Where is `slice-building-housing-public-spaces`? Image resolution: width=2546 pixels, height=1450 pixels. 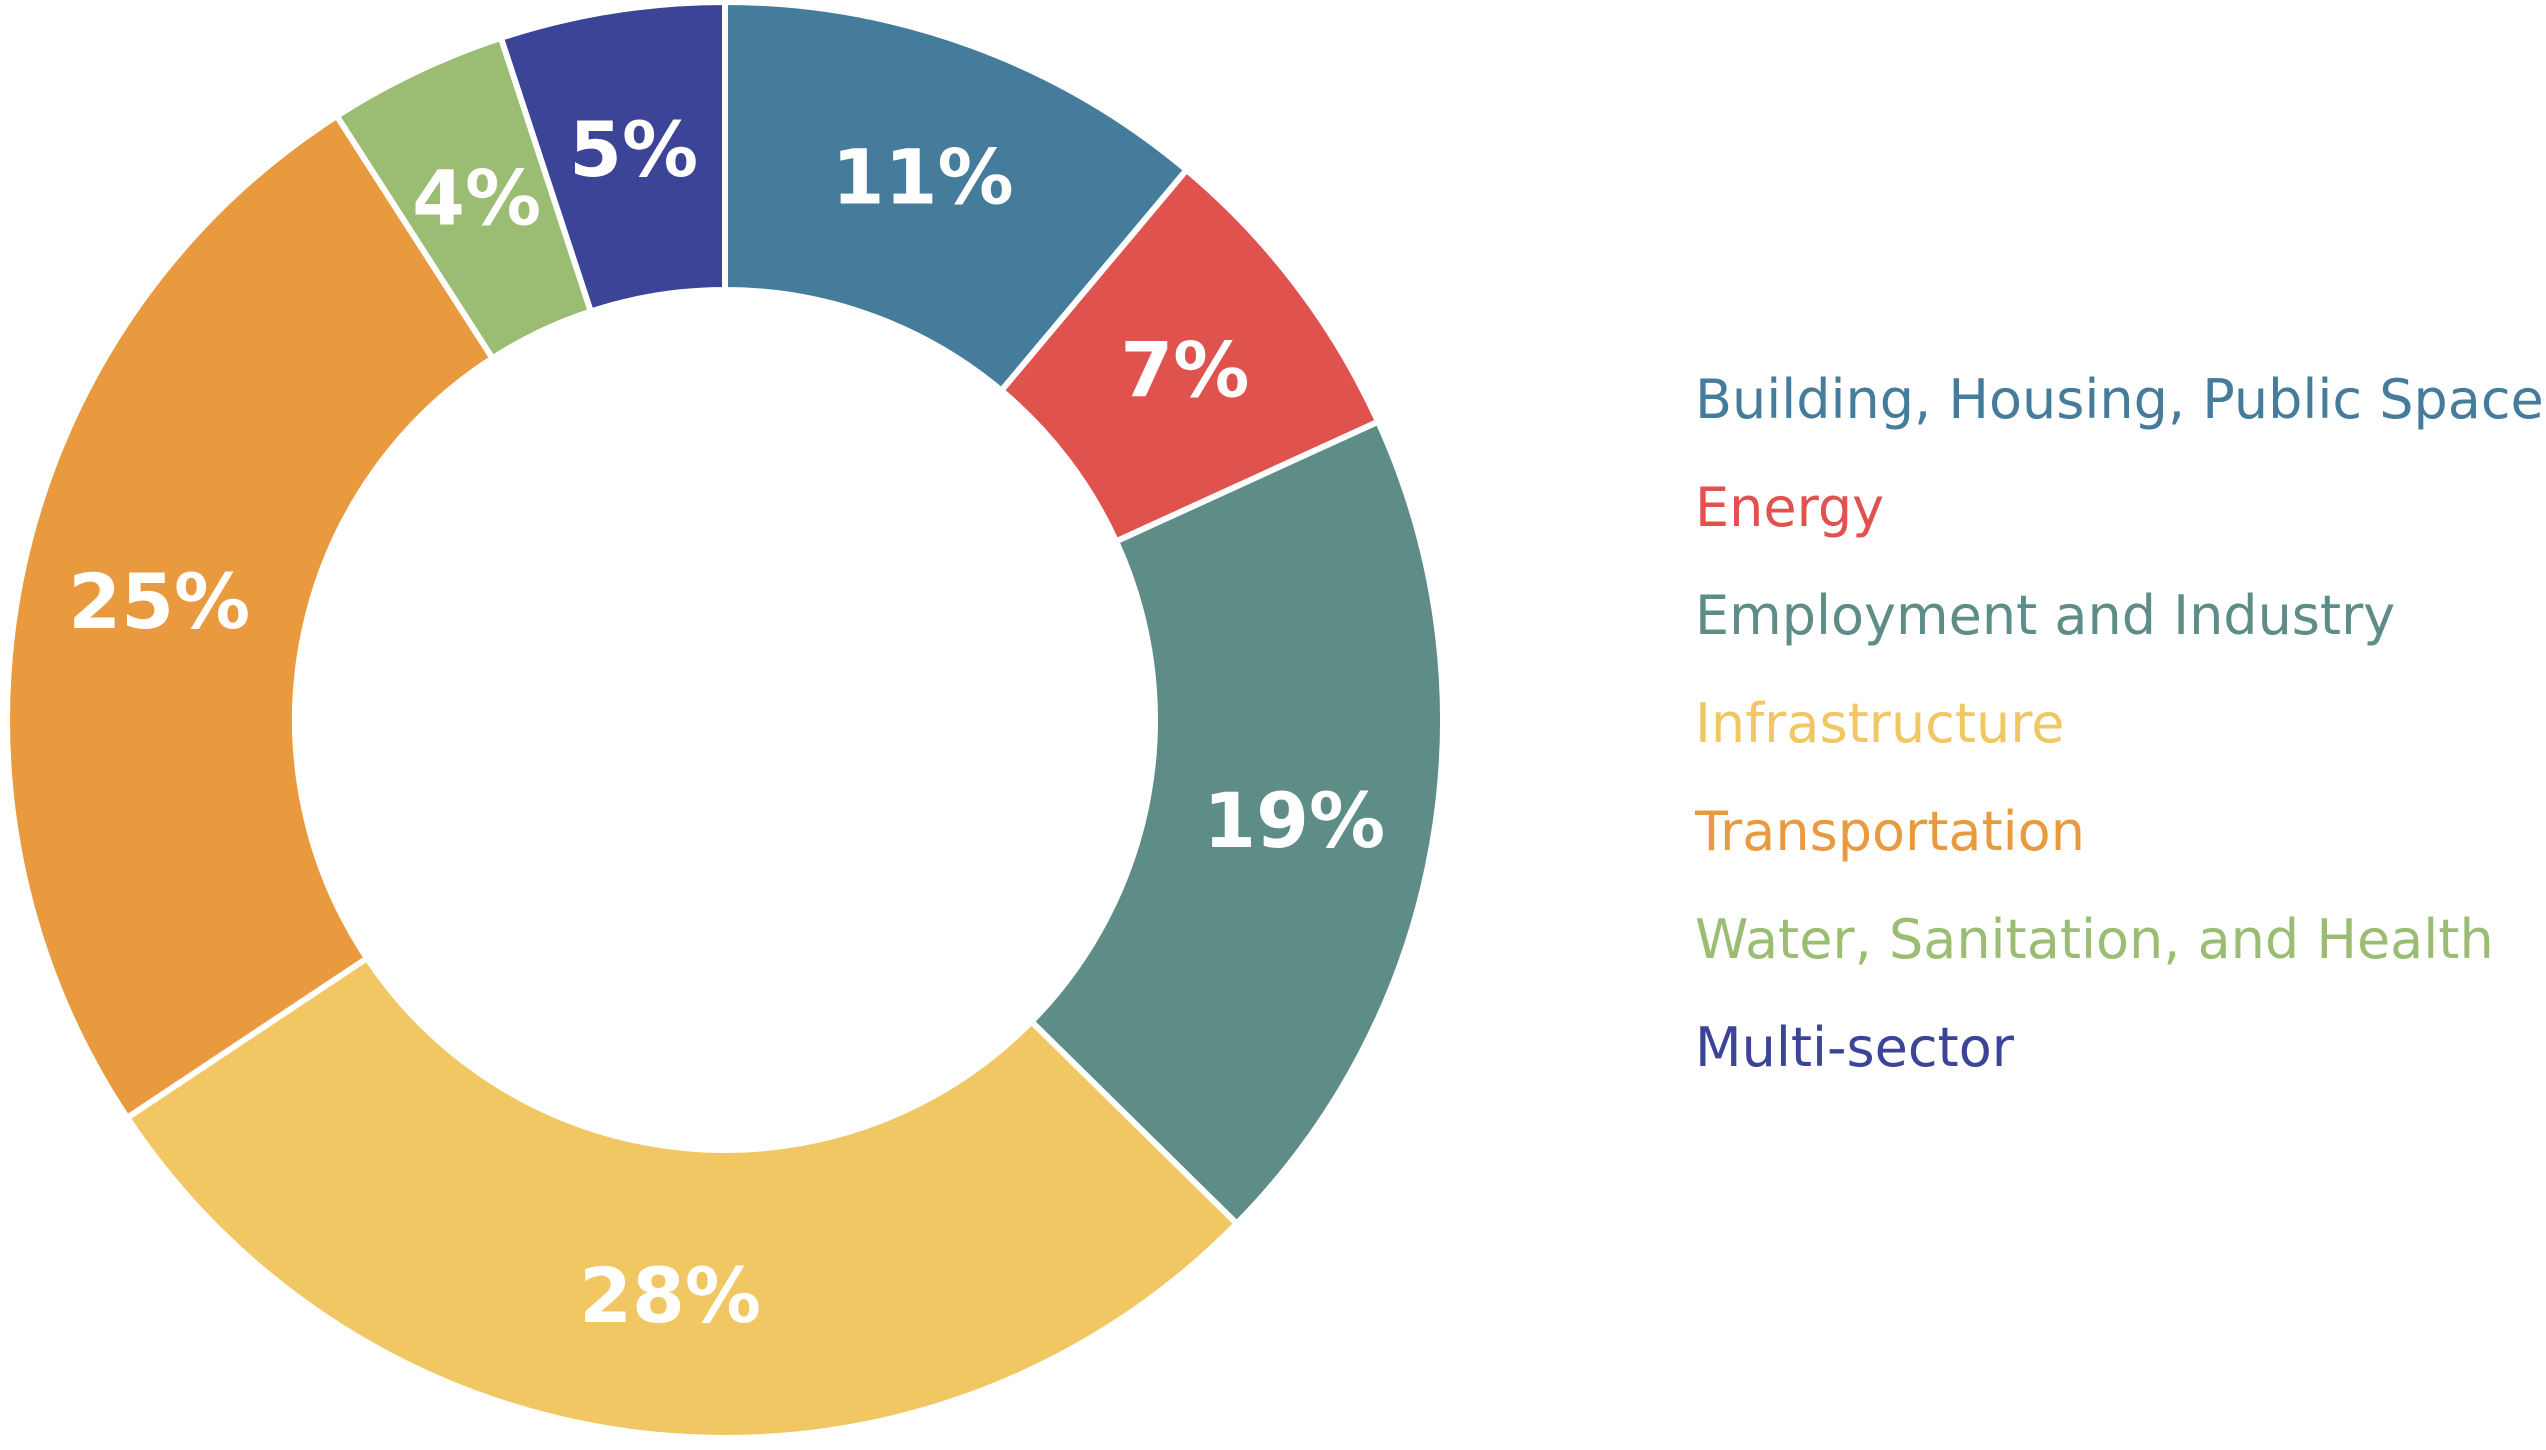
slice-building-housing-public-spaces is located at coordinates (956, 197).